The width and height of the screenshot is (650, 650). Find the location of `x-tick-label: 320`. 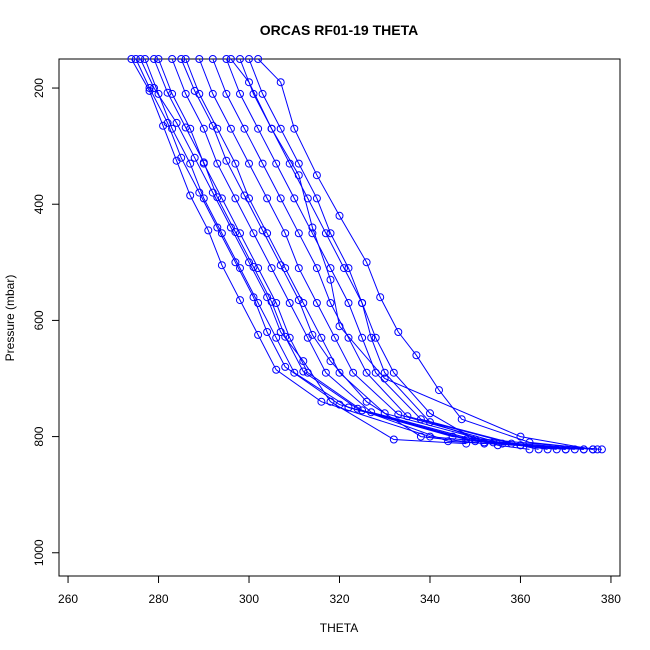

x-tick-label: 320 is located at coordinates (339, 599).